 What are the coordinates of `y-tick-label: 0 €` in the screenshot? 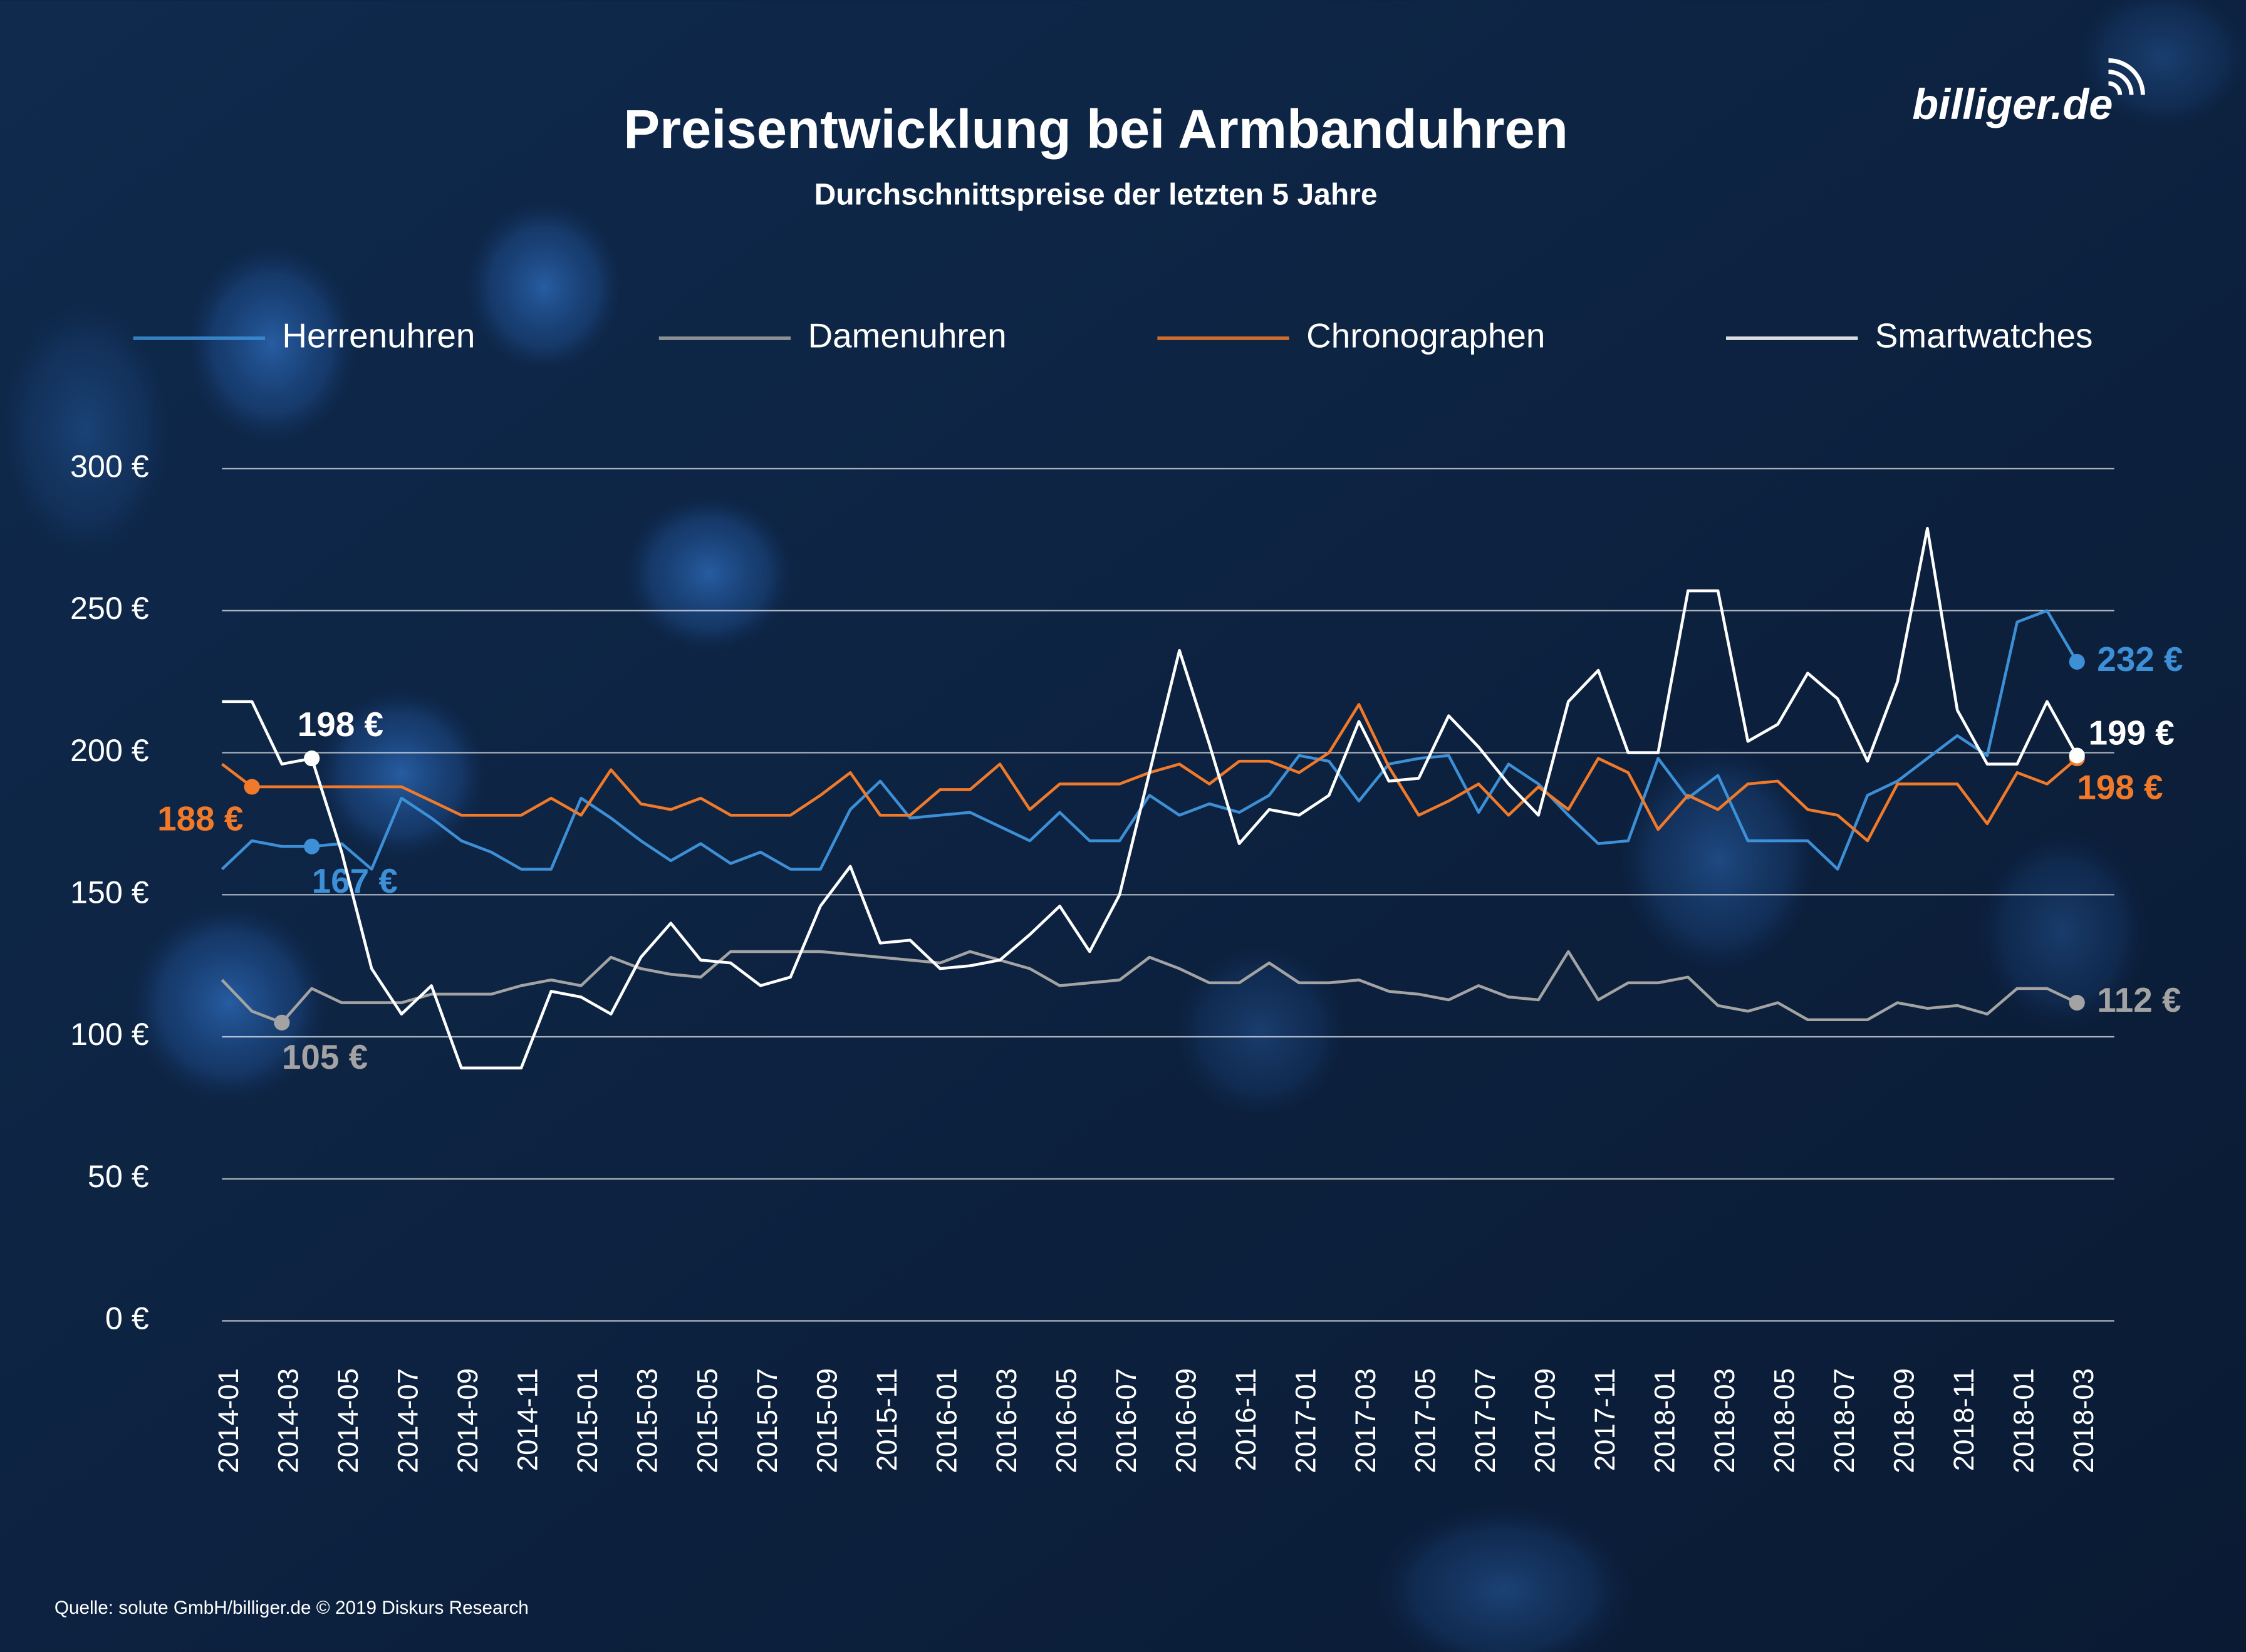 It's located at (127, 1318).